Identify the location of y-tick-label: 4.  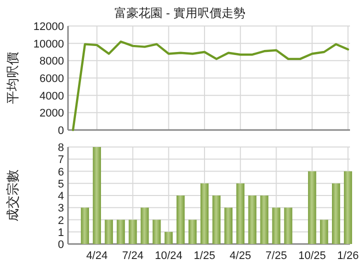
(61, 196).